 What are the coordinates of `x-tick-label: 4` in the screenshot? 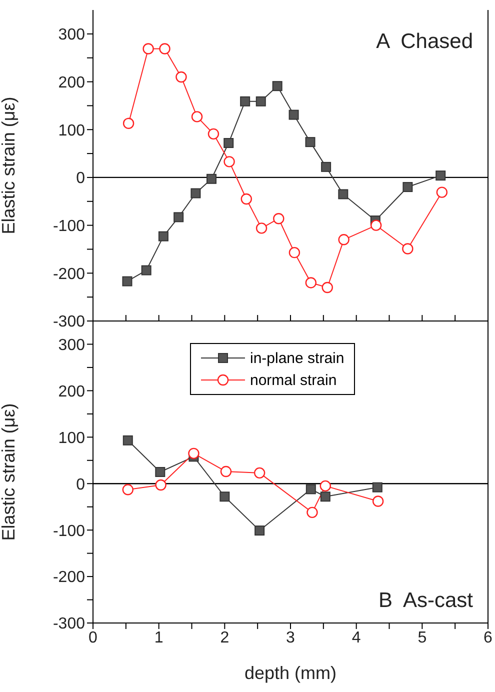 It's located at (356, 637).